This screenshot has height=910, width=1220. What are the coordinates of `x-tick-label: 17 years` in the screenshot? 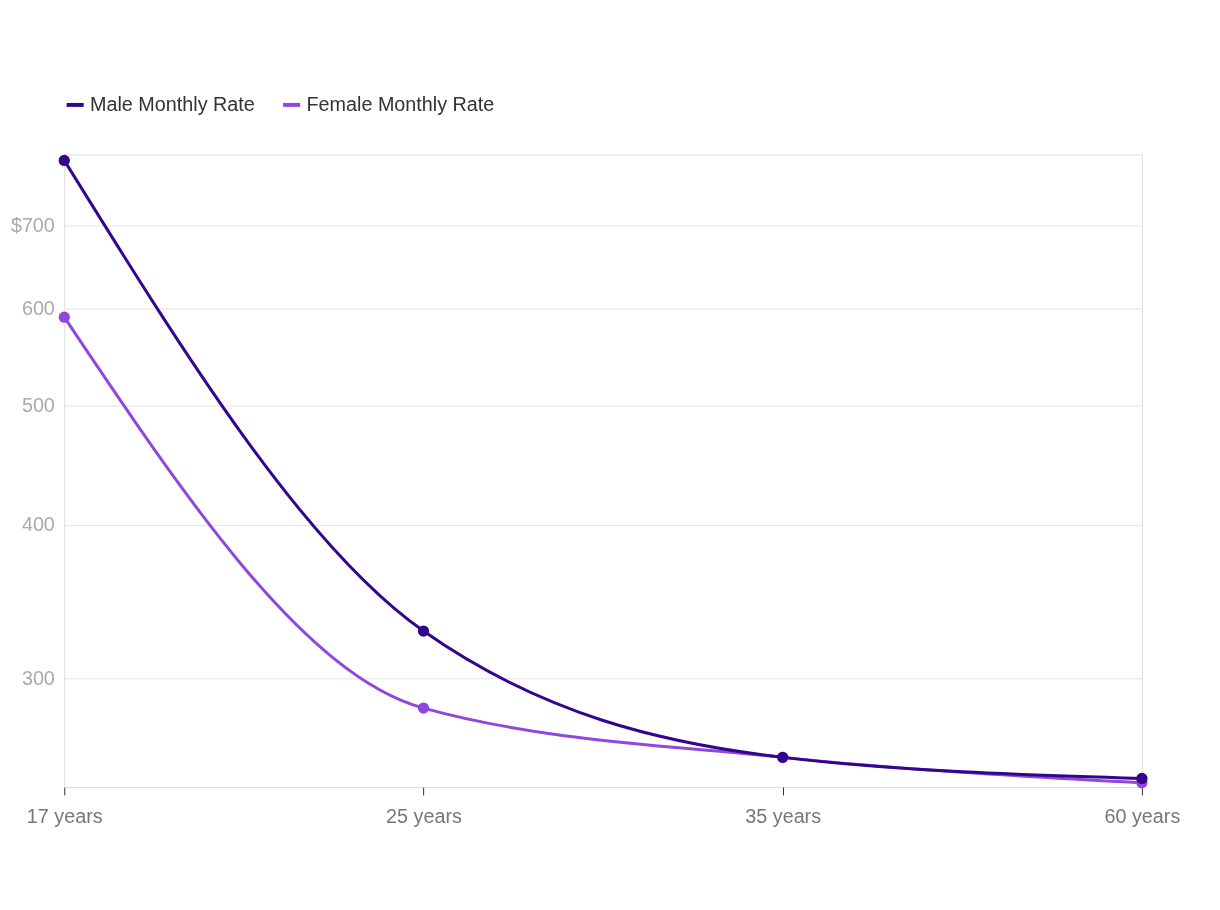 It's located at (64, 816).